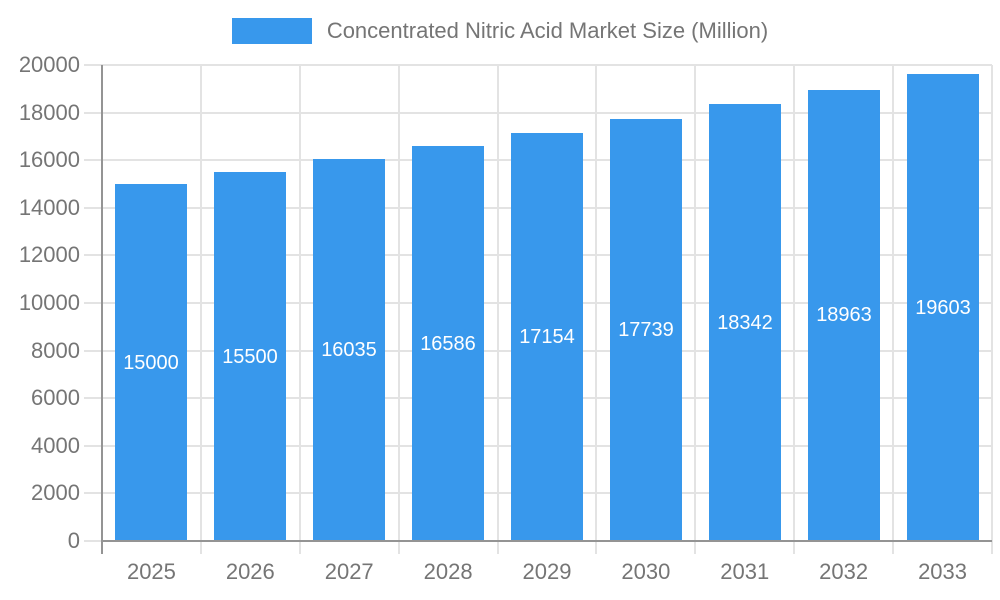  What do you see at coordinates (546, 541) in the screenshot?
I see `x-axis-line` at bounding box center [546, 541].